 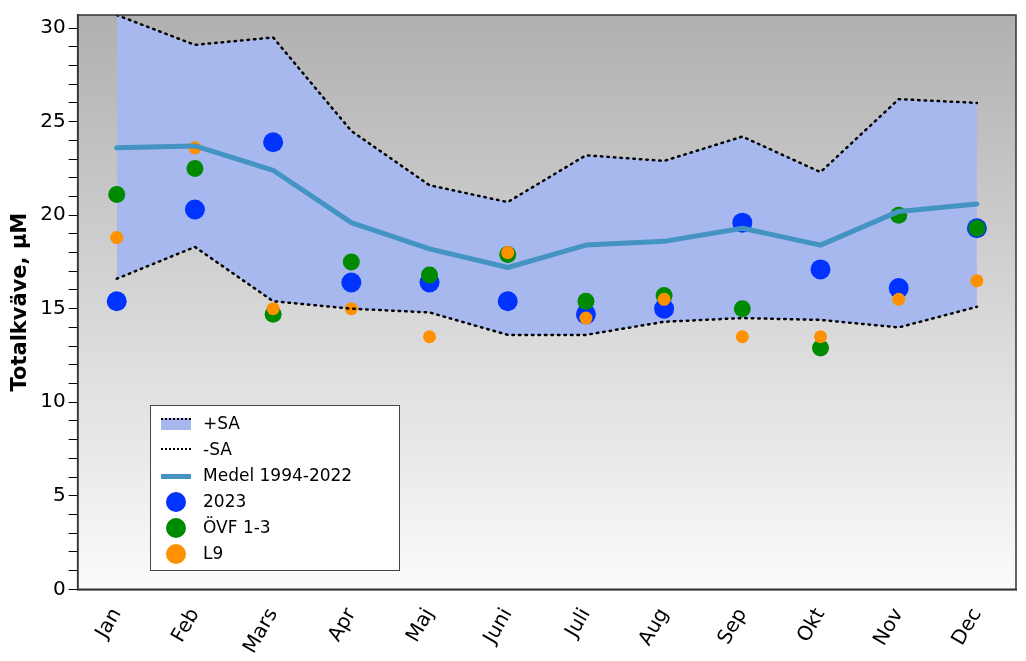 I want to click on legend-label: L9, so click(x=213, y=553).